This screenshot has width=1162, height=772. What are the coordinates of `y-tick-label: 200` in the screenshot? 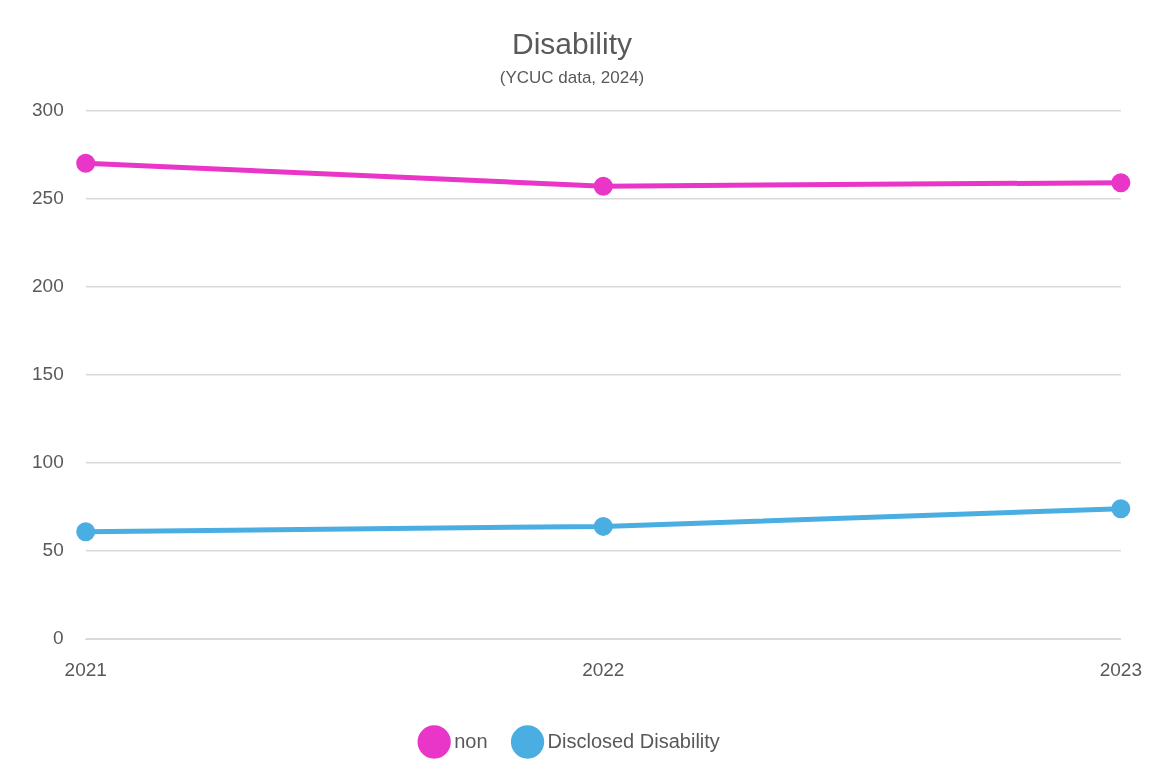 It's located at (48, 285).